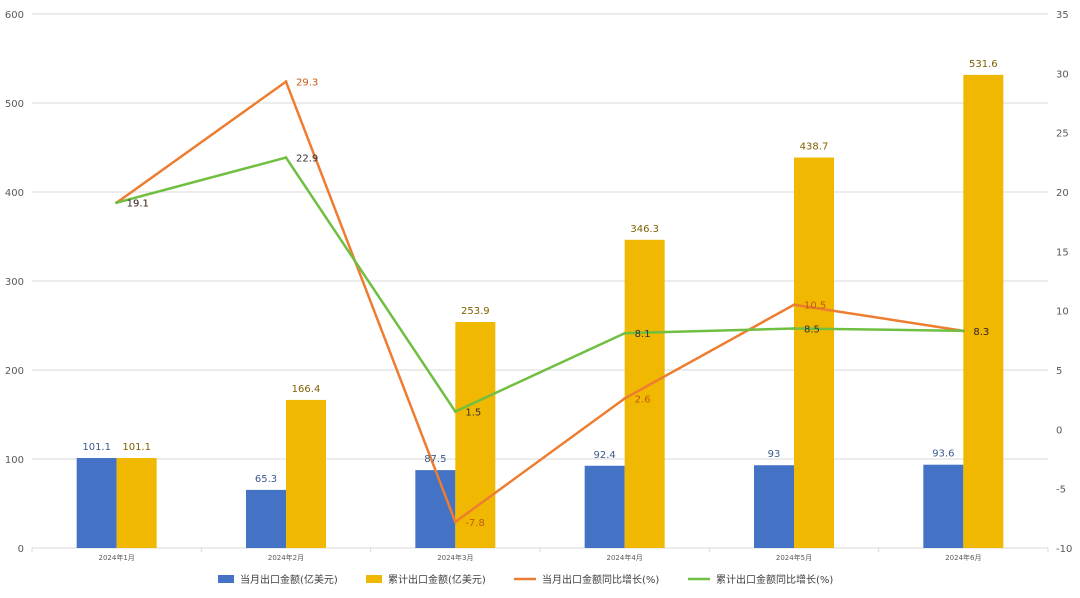 The width and height of the screenshot is (1080, 598). I want to click on bar-data-label: 93, so click(774, 454).